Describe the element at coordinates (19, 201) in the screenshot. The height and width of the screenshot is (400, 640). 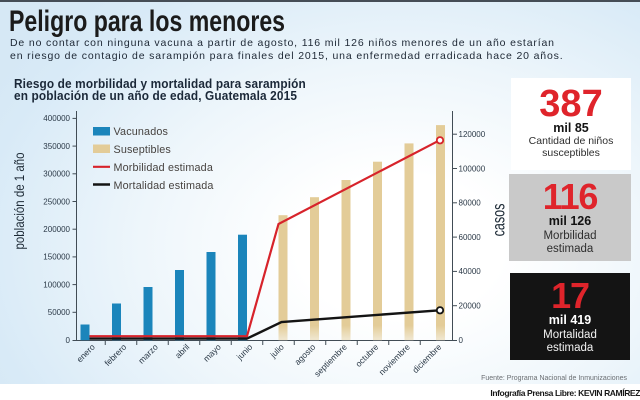
I see `svg-text: población de 1 año` at that location.